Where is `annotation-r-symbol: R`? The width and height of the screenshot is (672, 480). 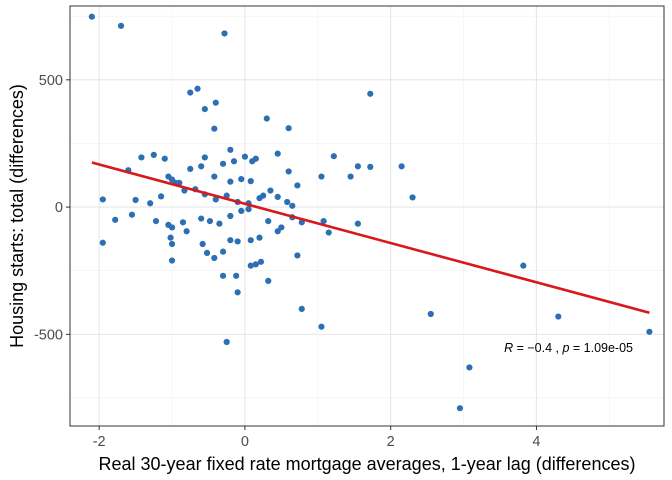
annotation-r-symbol: R is located at coordinates (508, 348).